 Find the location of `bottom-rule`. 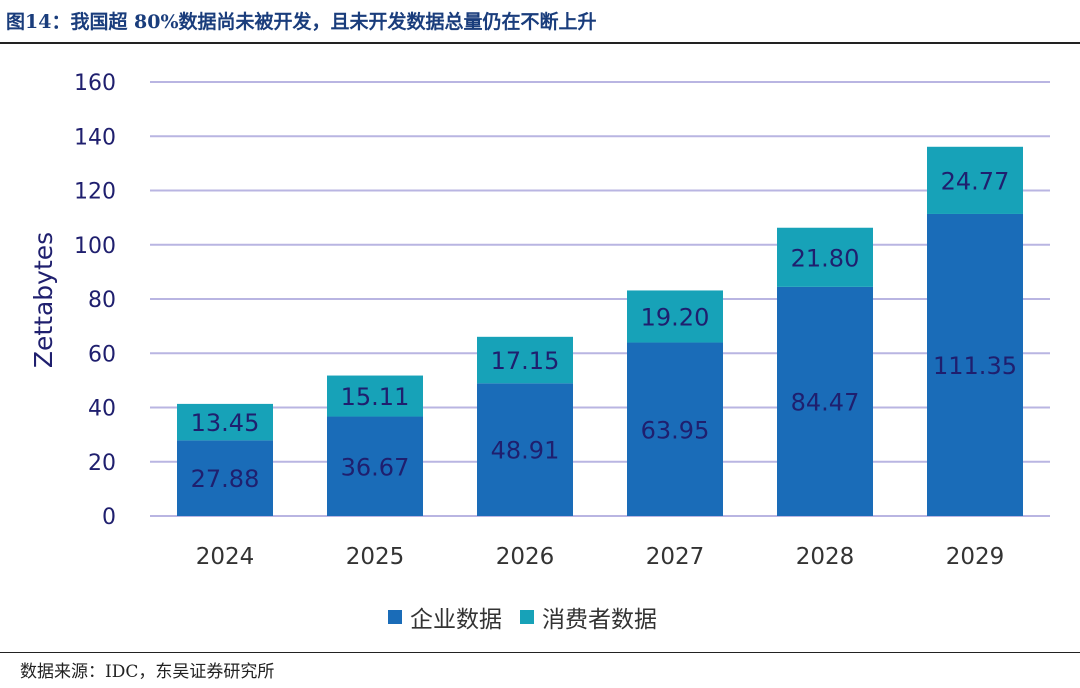

bottom-rule is located at coordinates (540, 652).